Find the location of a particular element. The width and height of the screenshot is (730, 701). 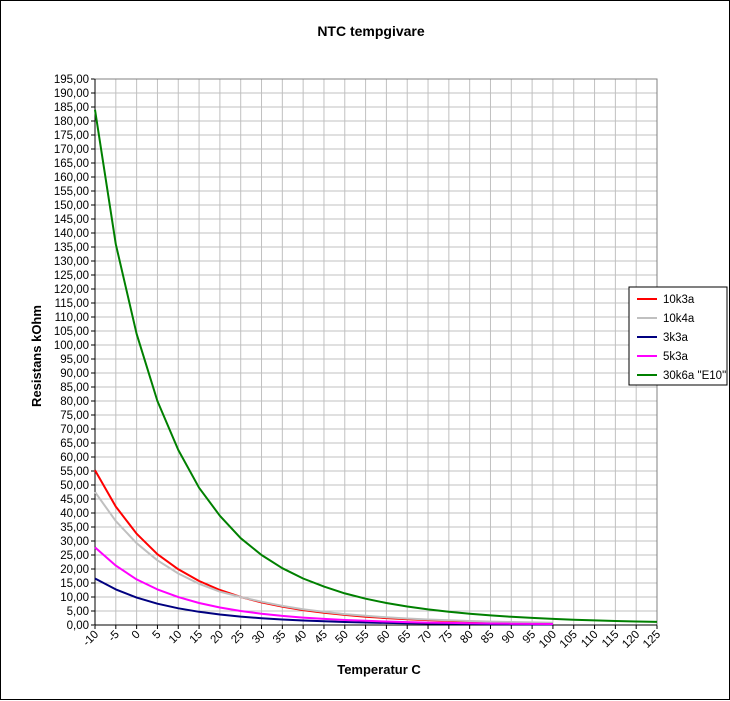

y-tick-label: 95,00 is located at coordinates (74, 360).